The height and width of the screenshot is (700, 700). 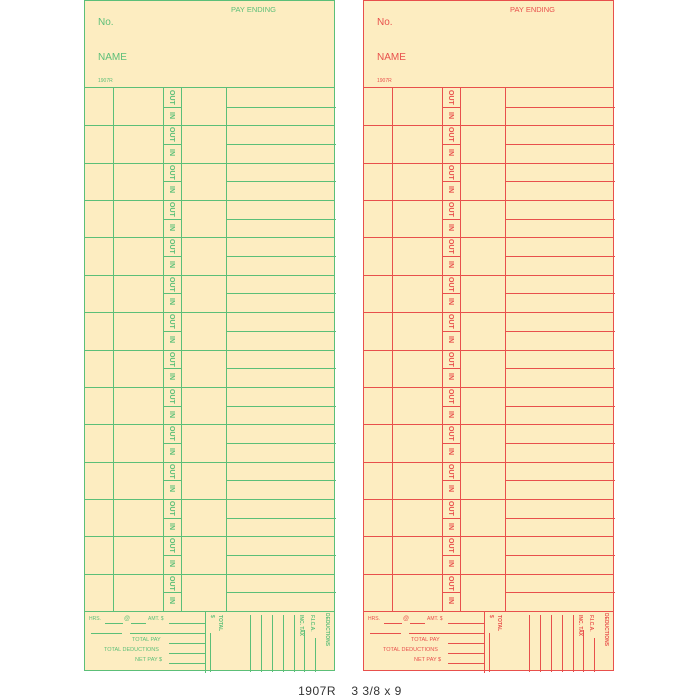 What do you see at coordinates (499, 623) in the screenshot?
I see `total-label: TOTAL` at bounding box center [499, 623].